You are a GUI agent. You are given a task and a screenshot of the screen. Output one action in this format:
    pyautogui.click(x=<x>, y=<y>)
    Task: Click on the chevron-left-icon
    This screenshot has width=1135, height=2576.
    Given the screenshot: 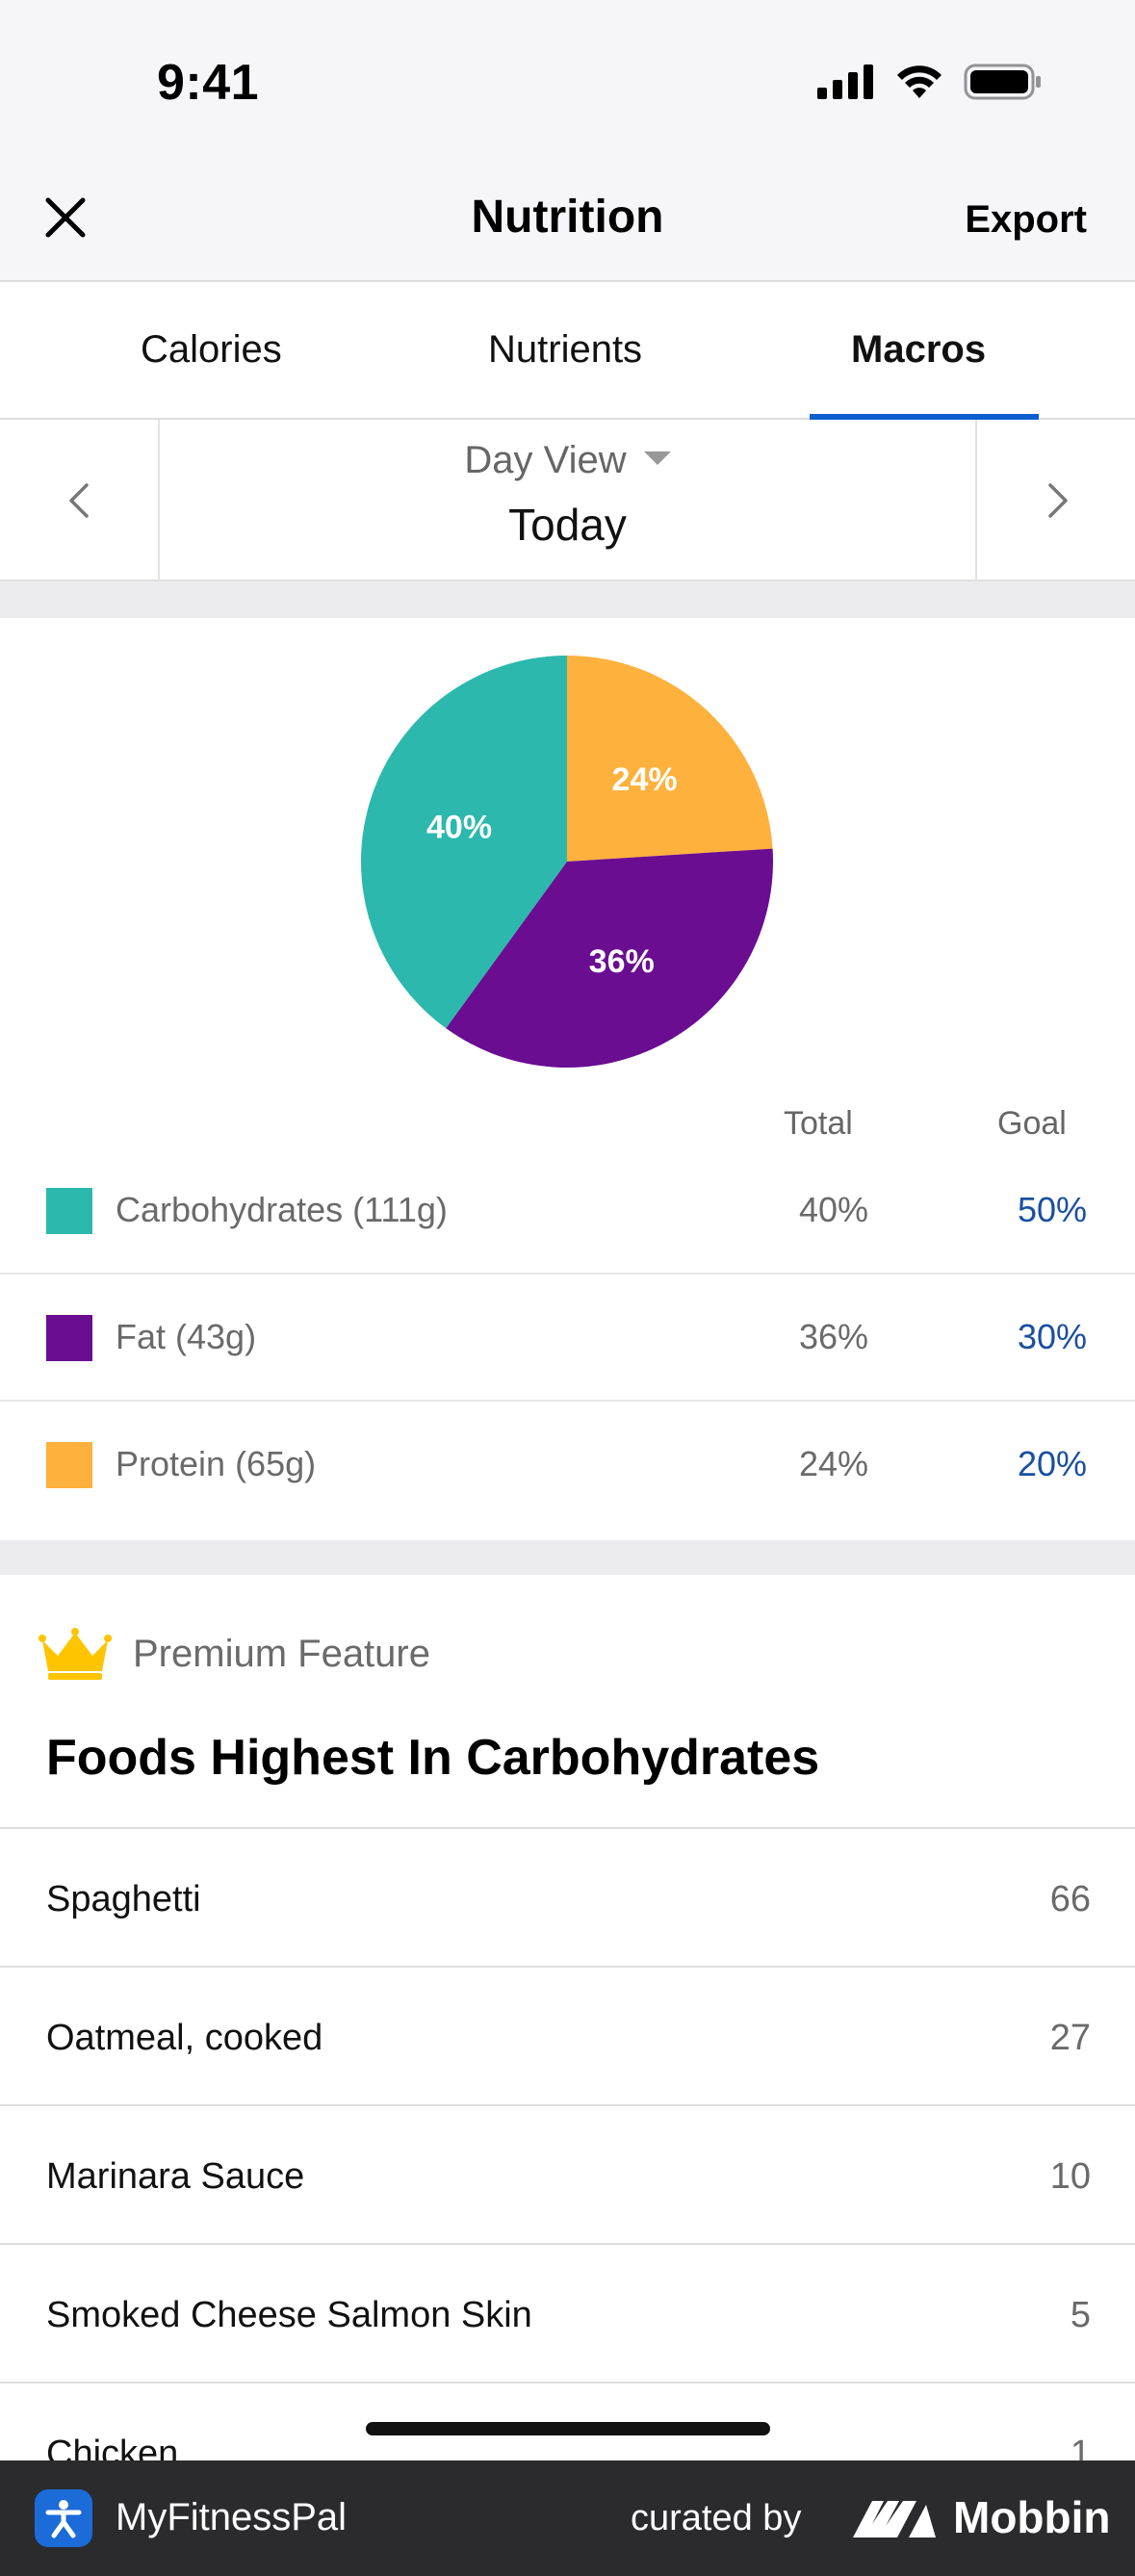 What is the action you would take?
    pyautogui.click(x=79, y=501)
    